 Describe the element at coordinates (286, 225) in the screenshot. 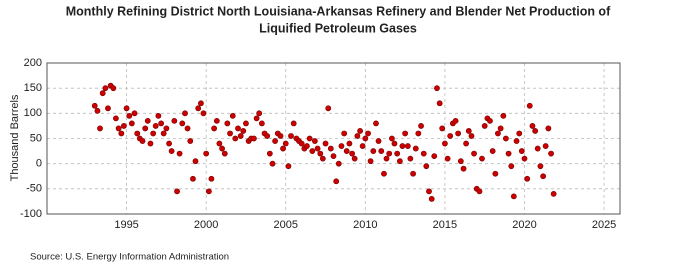

I see `x-tick-label: 2005` at that location.